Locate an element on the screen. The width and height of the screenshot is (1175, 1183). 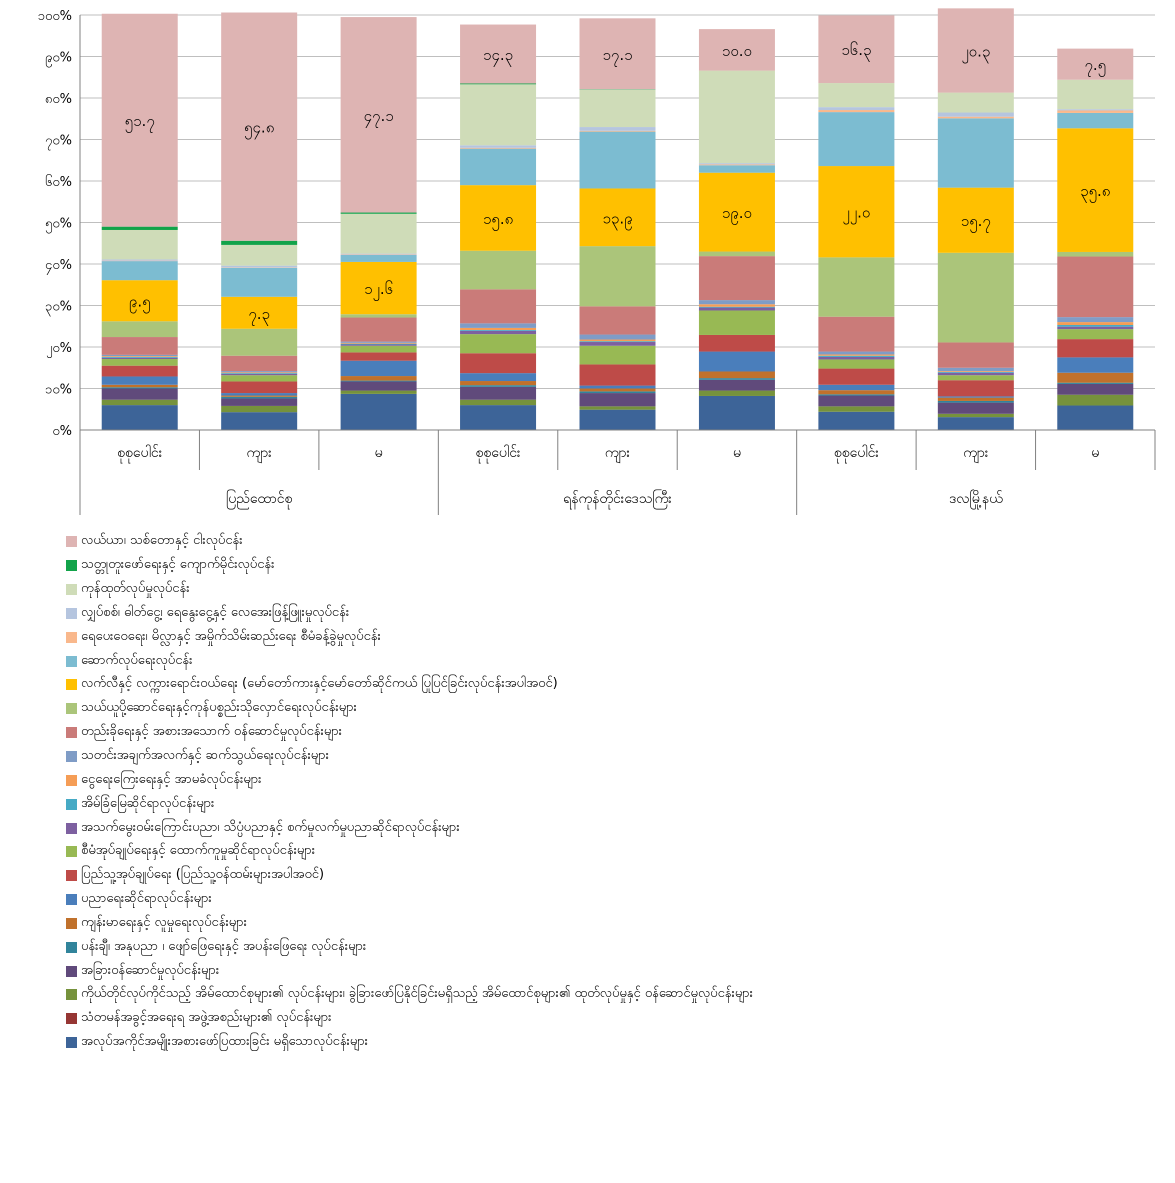
data-label: ၁၆.၃ is located at coordinates (856, 51).